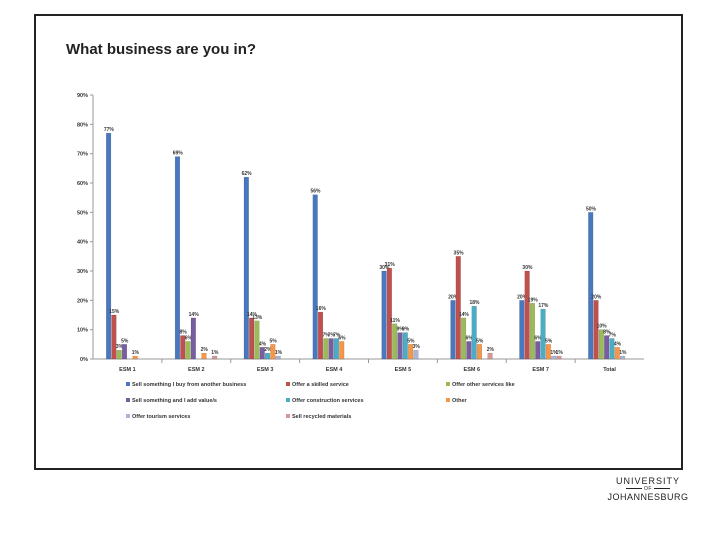 The image size is (720, 540). Describe the element at coordinates (114, 312) in the screenshot. I see `data-label: 15%` at that location.